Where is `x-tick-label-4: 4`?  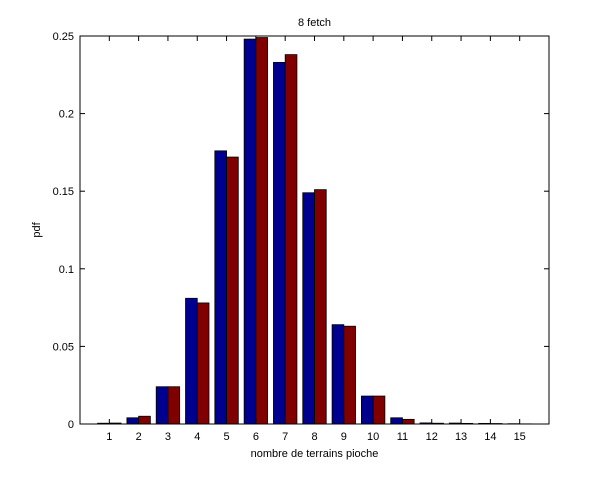
x-tick-label-4: 4 is located at coordinates (197, 437).